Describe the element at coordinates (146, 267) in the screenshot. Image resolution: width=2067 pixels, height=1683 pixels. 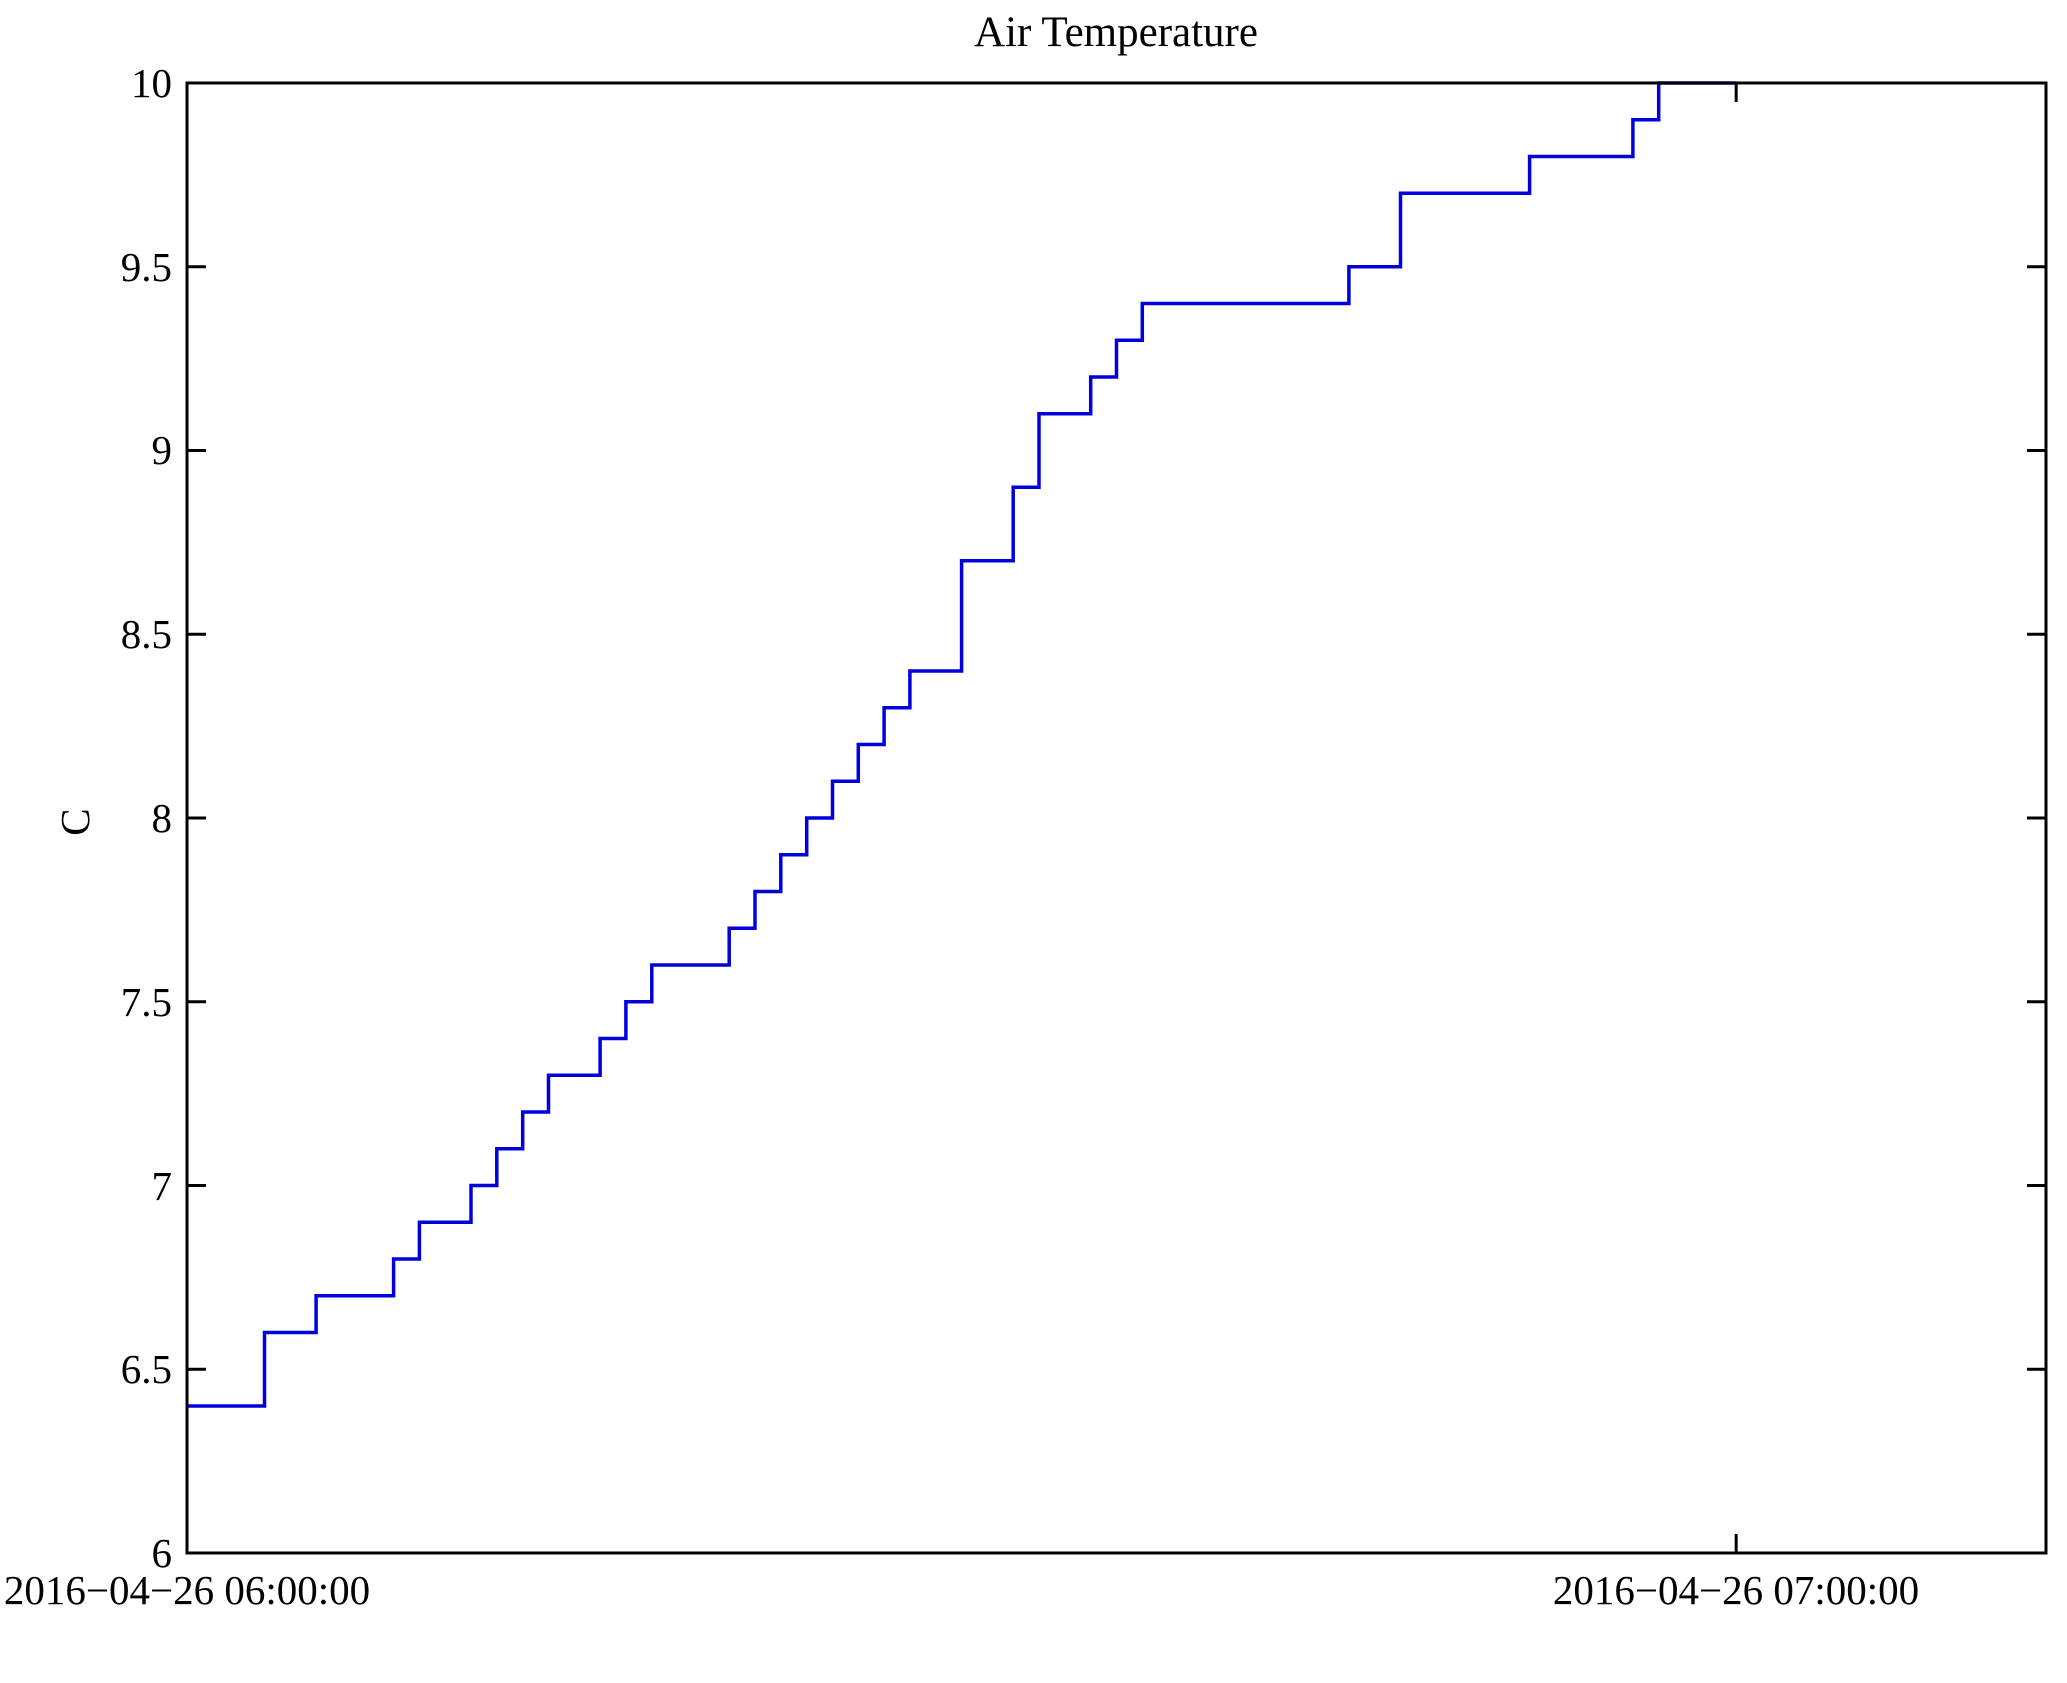
I see `y-tick-label-9-5: 9.5` at that location.